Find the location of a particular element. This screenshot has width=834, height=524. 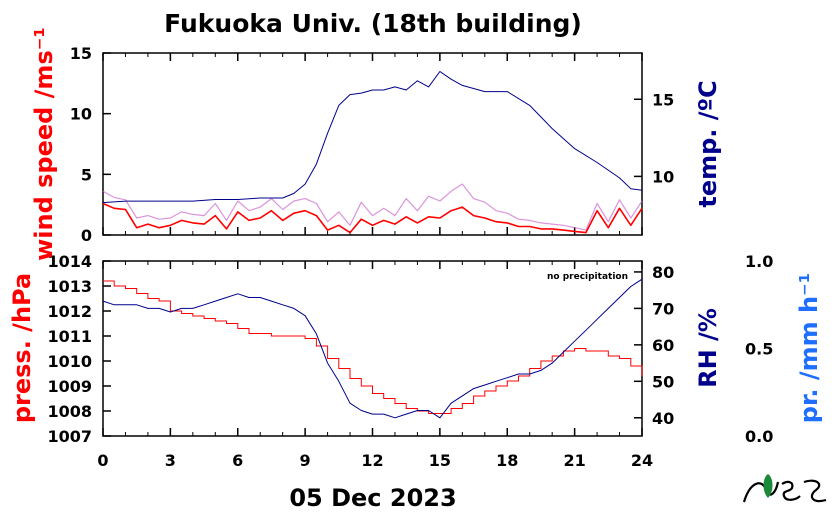

rh-axis-label: RH /% is located at coordinates (708, 348).